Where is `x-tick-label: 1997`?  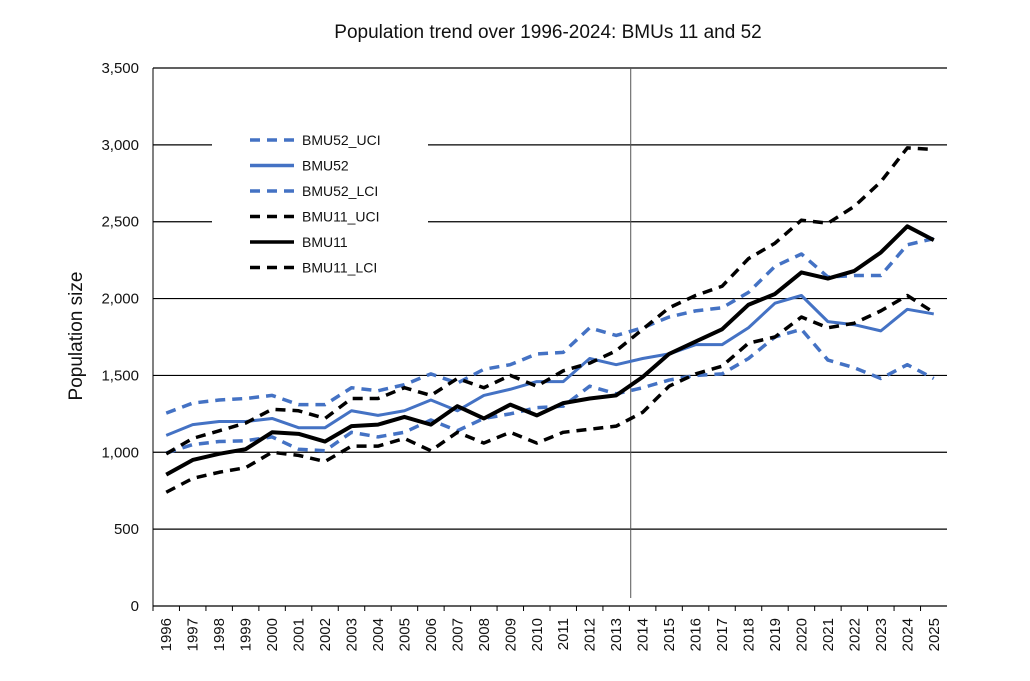 x-tick-label: 1997 is located at coordinates (193, 634).